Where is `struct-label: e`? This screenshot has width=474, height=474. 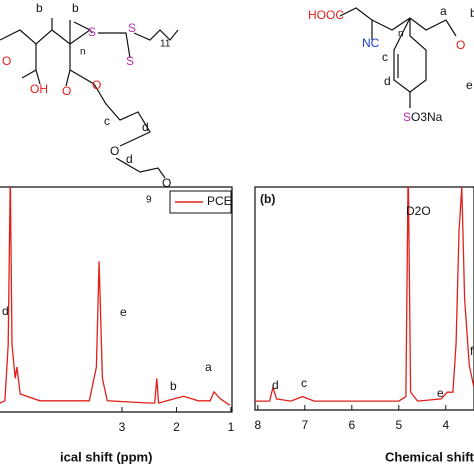
struct-label: e is located at coordinates (469, 85).